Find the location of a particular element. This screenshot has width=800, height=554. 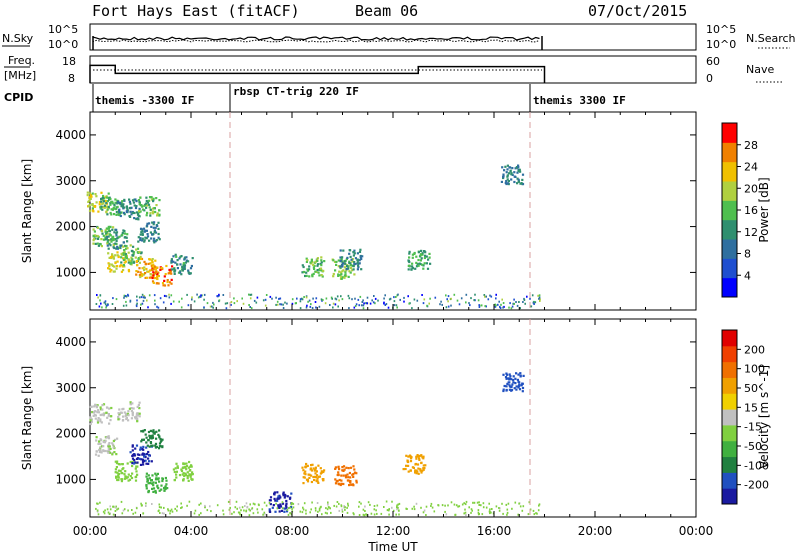

y-tick-label: 4000 is located at coordinates (70, 135).